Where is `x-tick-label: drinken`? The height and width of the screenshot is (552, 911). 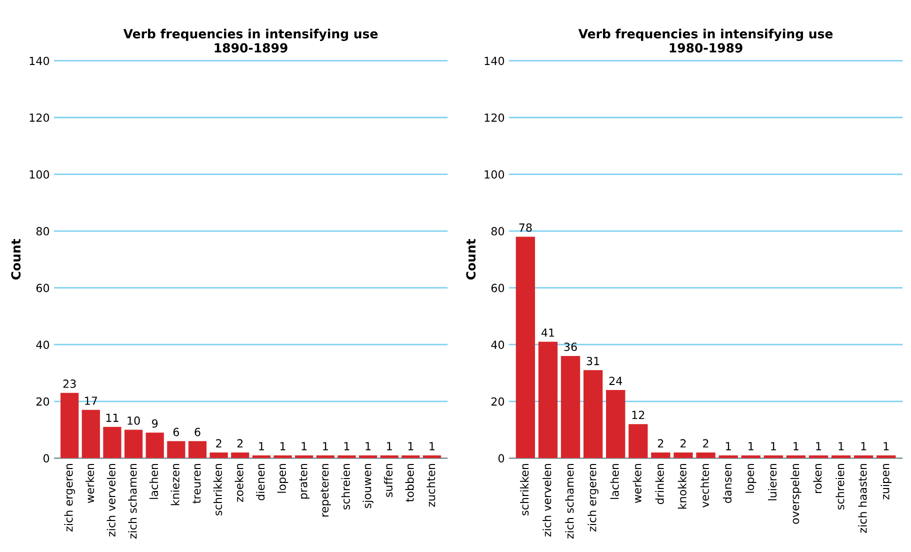
x-tick-label: drinken is located at coordinates (659, 484).